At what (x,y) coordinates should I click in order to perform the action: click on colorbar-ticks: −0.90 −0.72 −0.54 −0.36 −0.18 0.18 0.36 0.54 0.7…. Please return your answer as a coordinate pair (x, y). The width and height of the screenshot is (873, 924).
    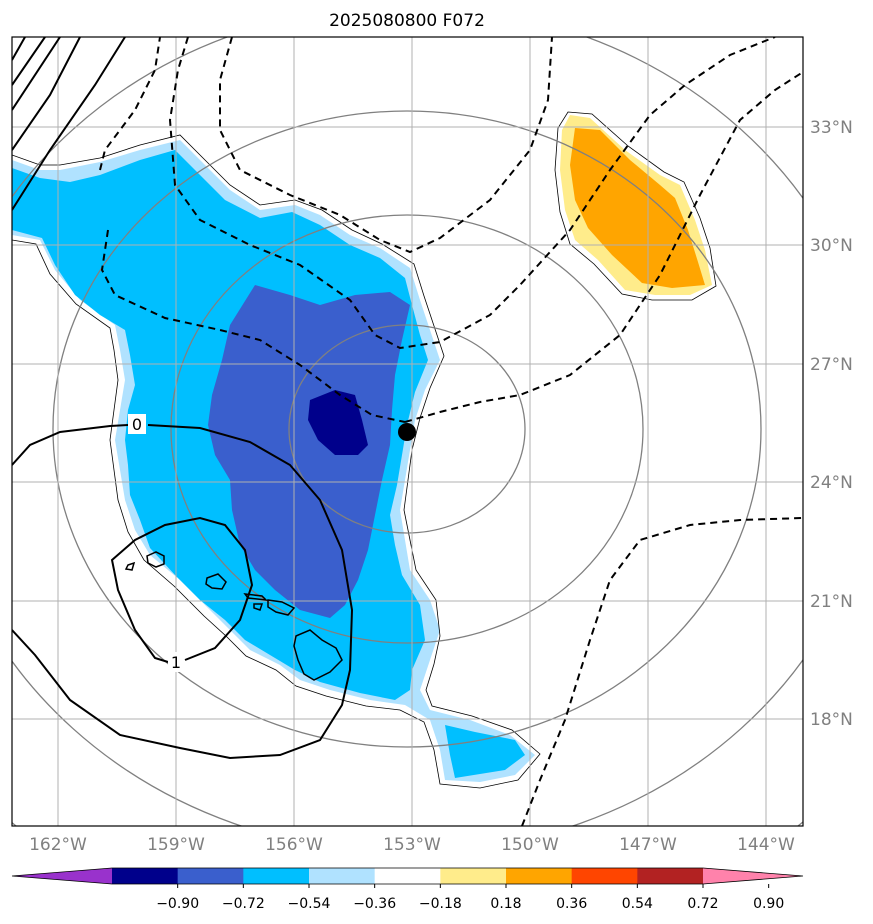
    Looking at the image, I should click on (470, 898).